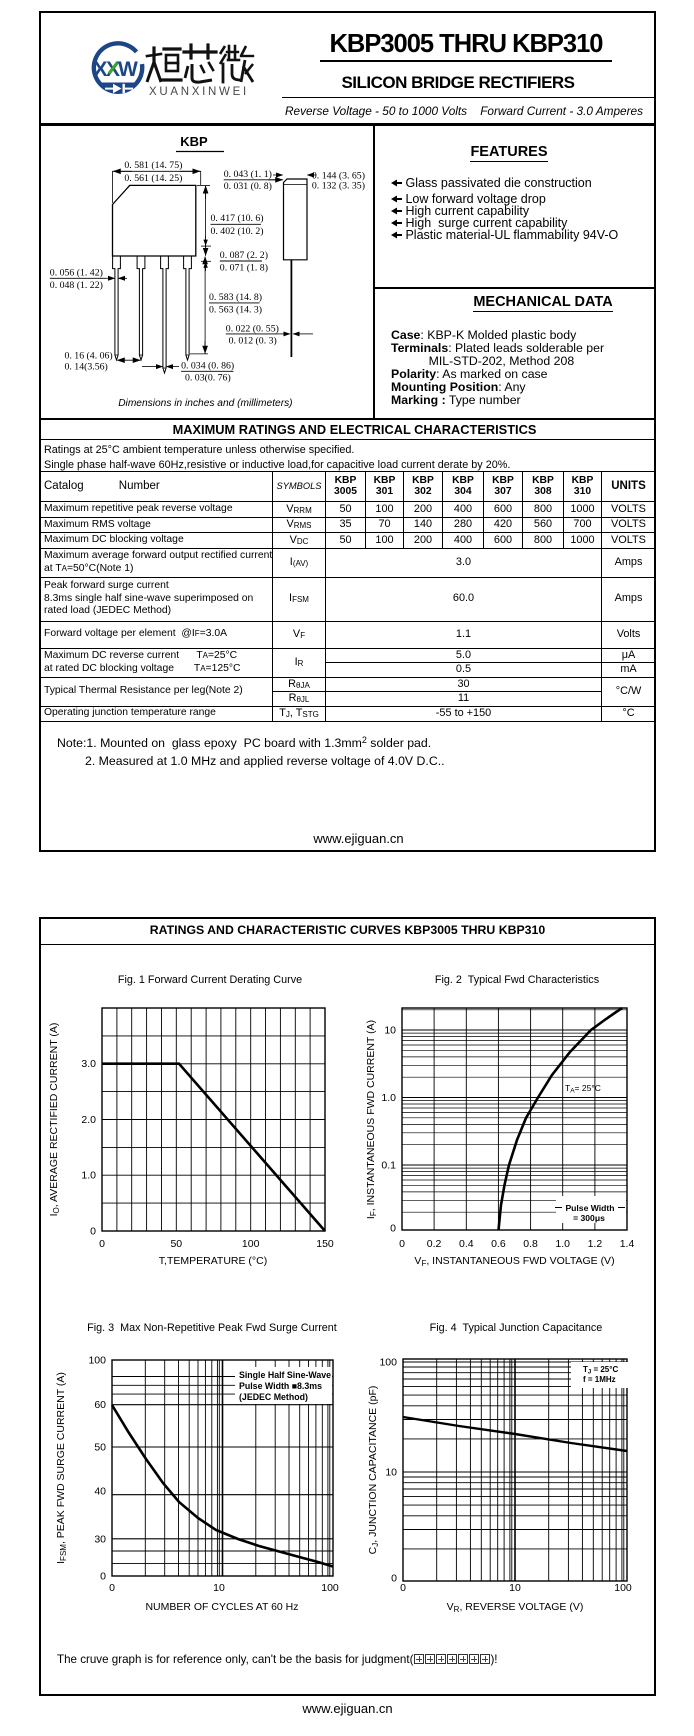 This screenshot has height=1736, width=694. Describe the element at coordinates (89, 356) in the screenshot. I see `svg-text: 0. 16 (4. 06)` at that location.